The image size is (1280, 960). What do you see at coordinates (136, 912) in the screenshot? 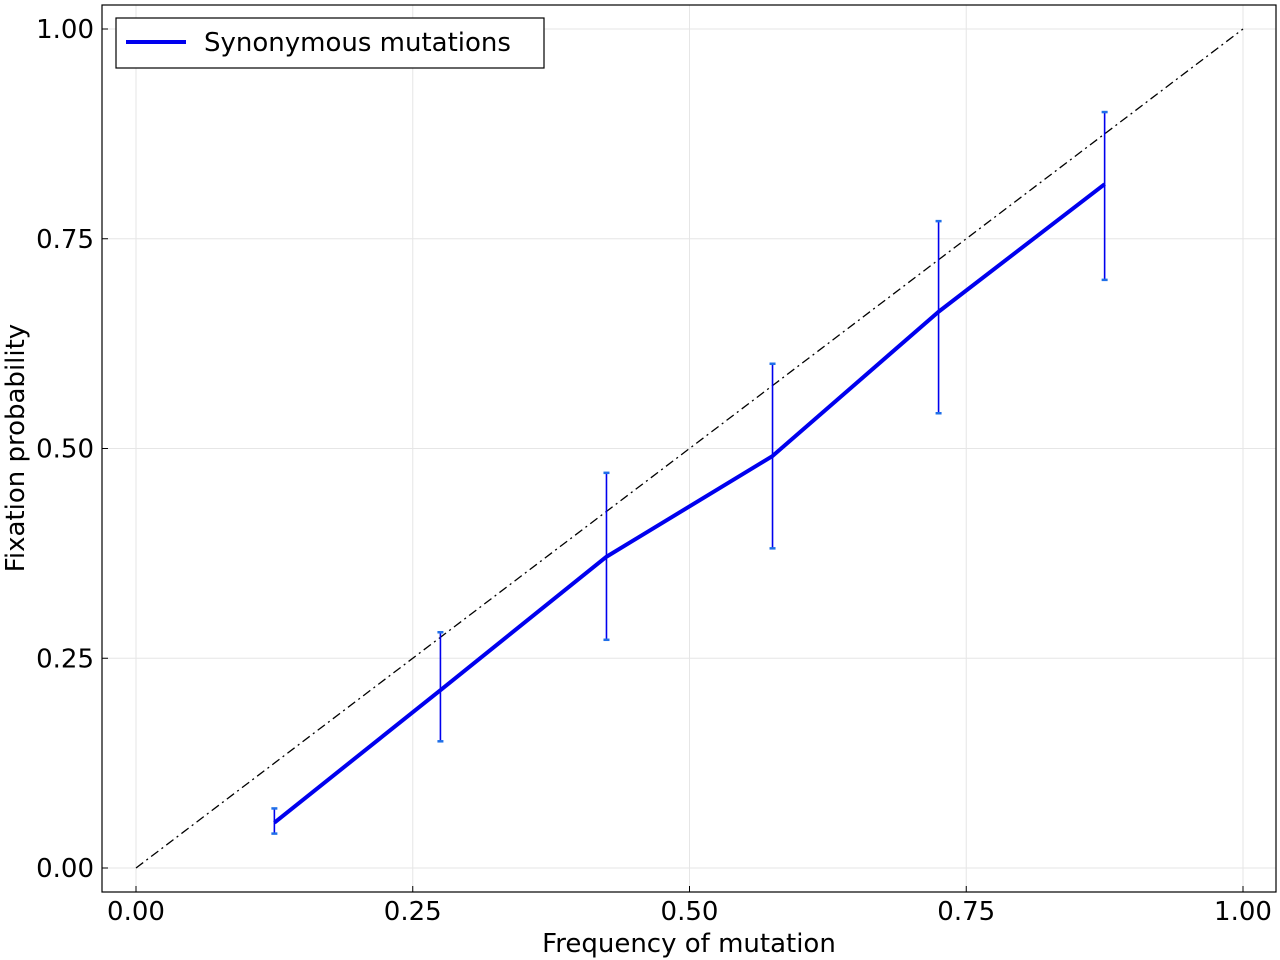
I see `x-tick-label: 0.00` at bounding box center [136, 912].